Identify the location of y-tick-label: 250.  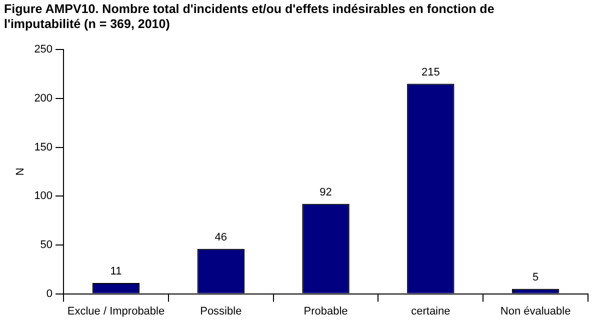
(43, 50).